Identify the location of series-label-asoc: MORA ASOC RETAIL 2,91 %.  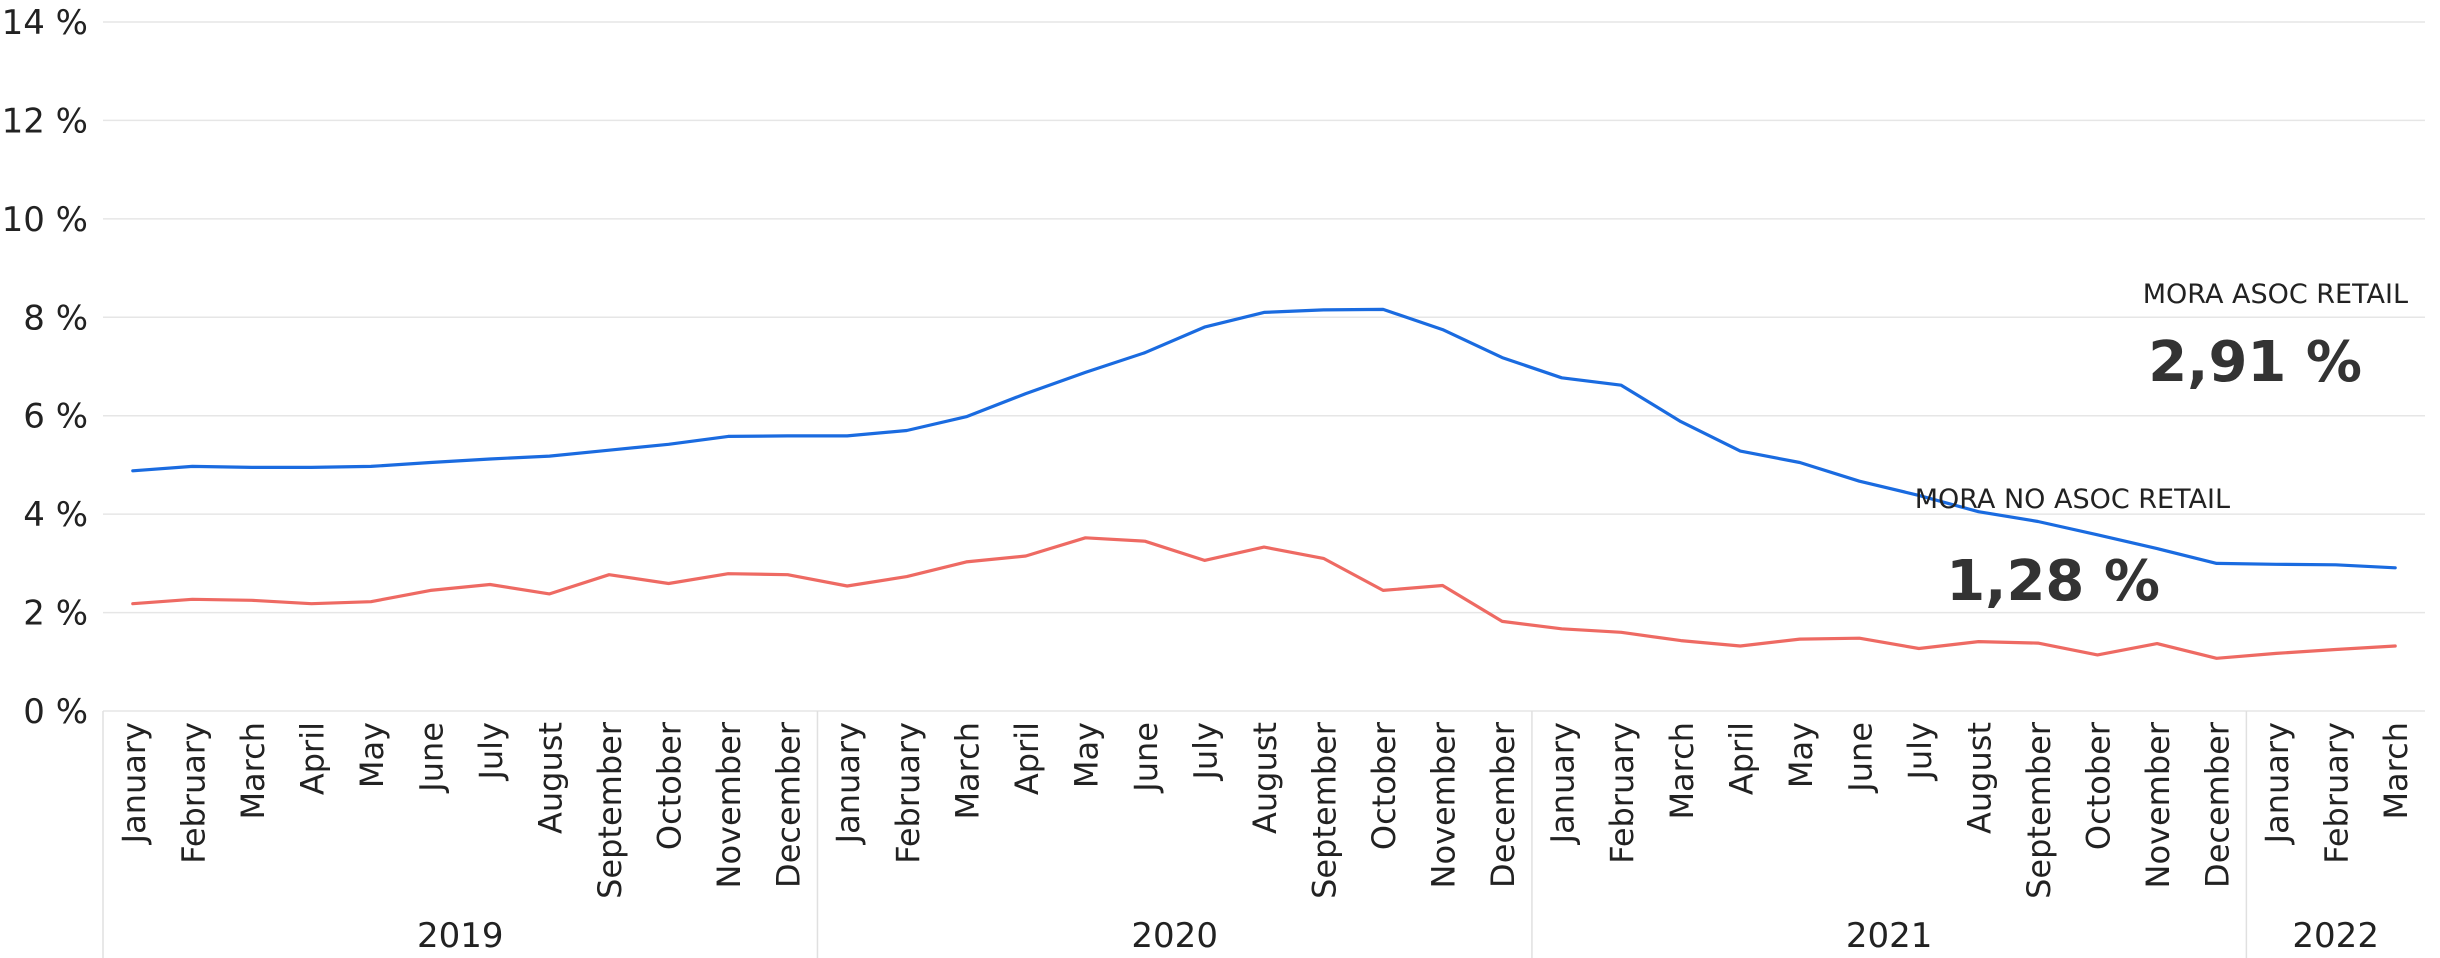
(2275, 337).